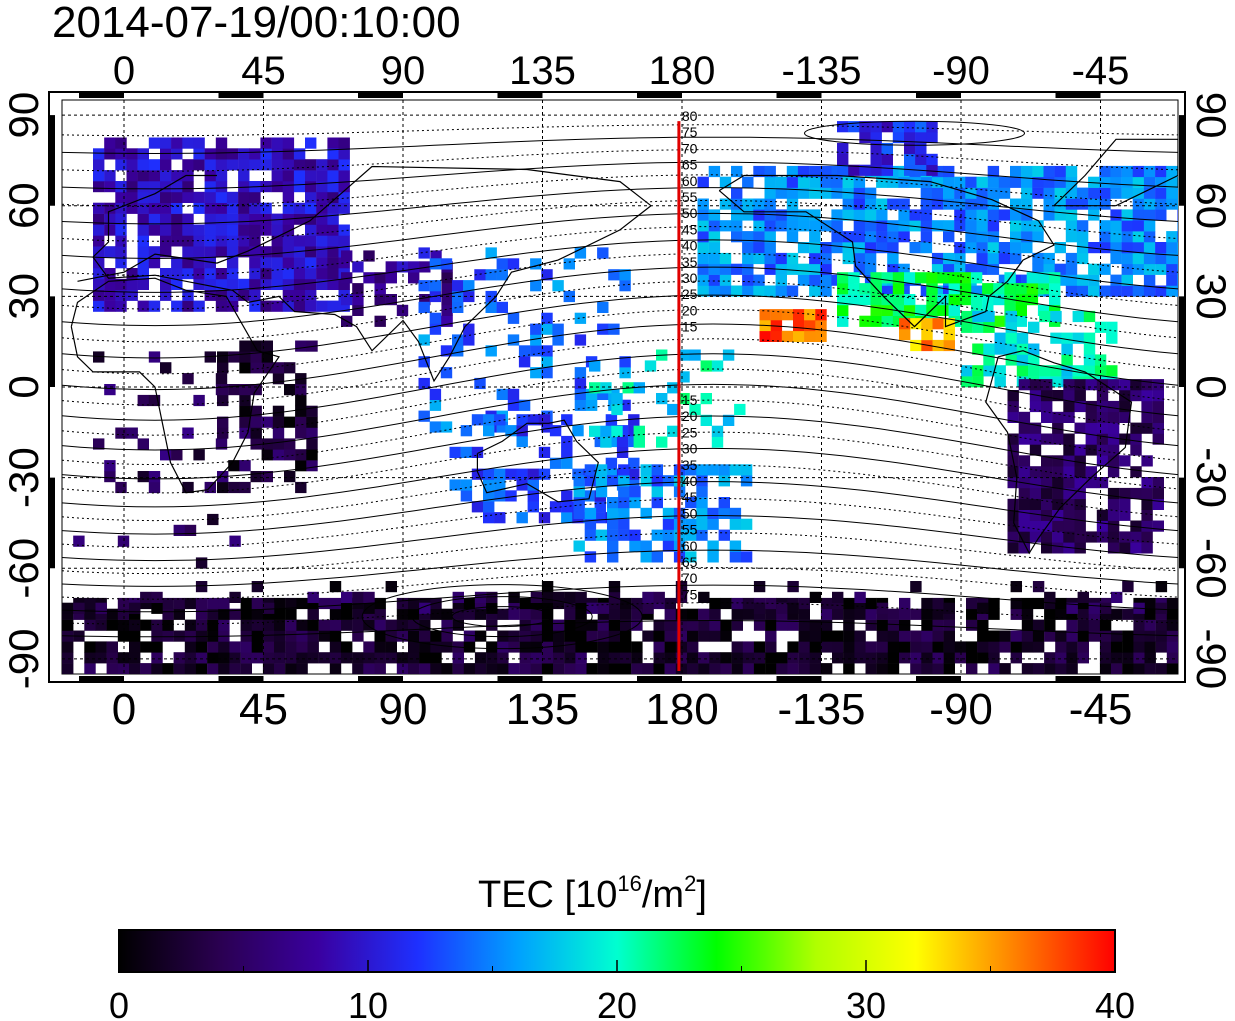  I want to click on contour-label-north: 20, so click(690, 310).